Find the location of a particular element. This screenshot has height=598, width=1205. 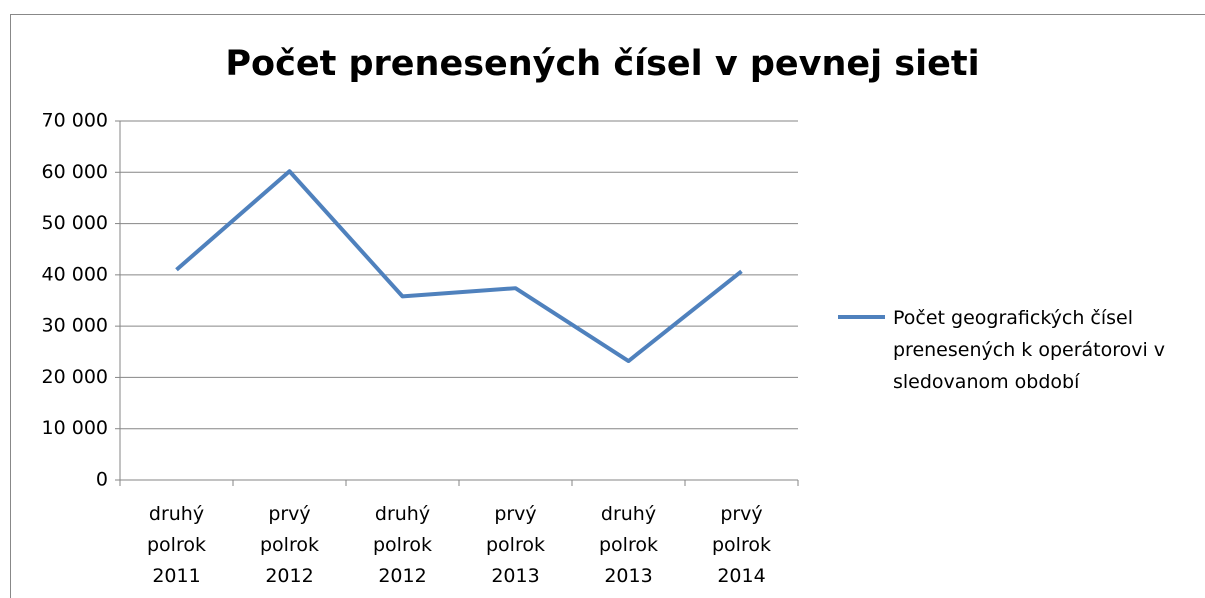

y-tick-label: 10 000 is located at coordinates (75, 428).